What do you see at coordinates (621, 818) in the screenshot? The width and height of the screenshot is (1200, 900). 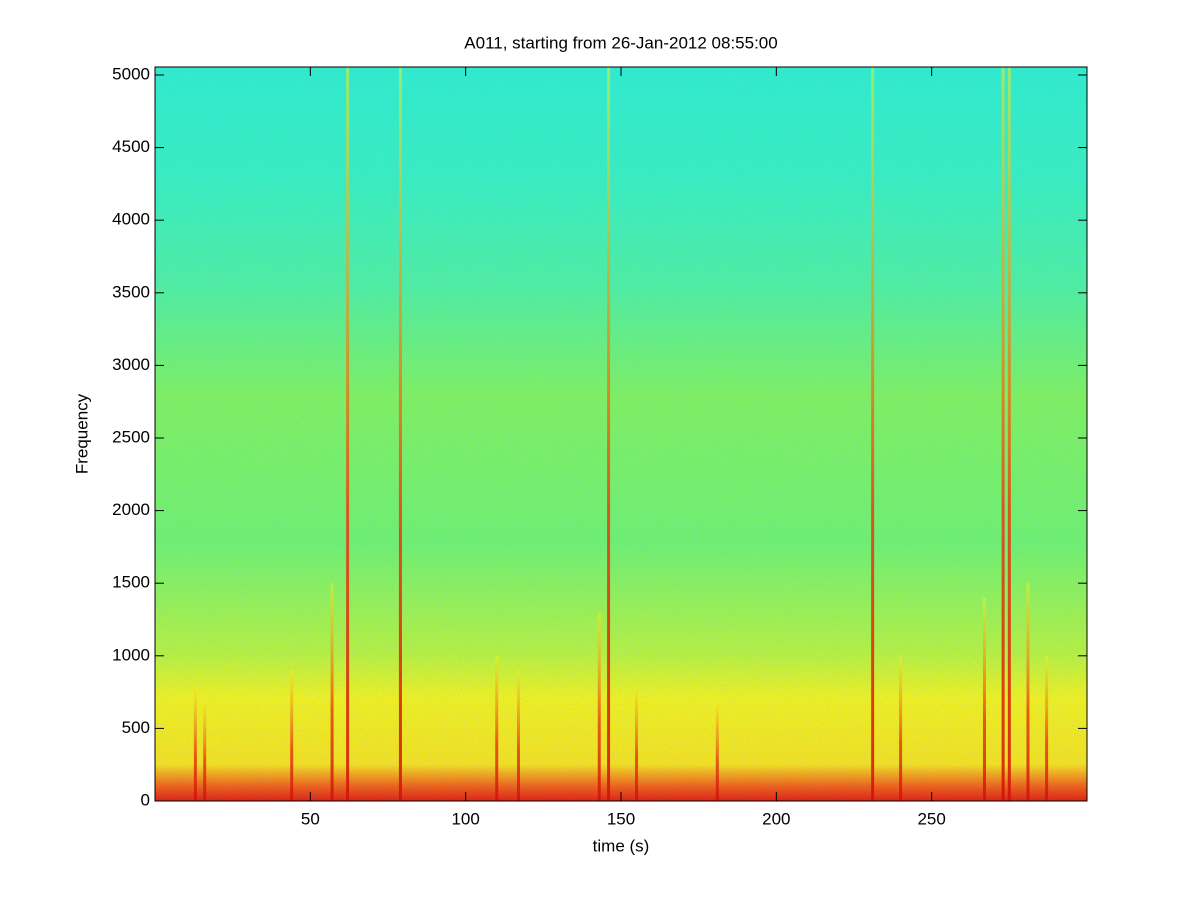 I see `x-tick-label: 150` at bounding box center [621, 818].